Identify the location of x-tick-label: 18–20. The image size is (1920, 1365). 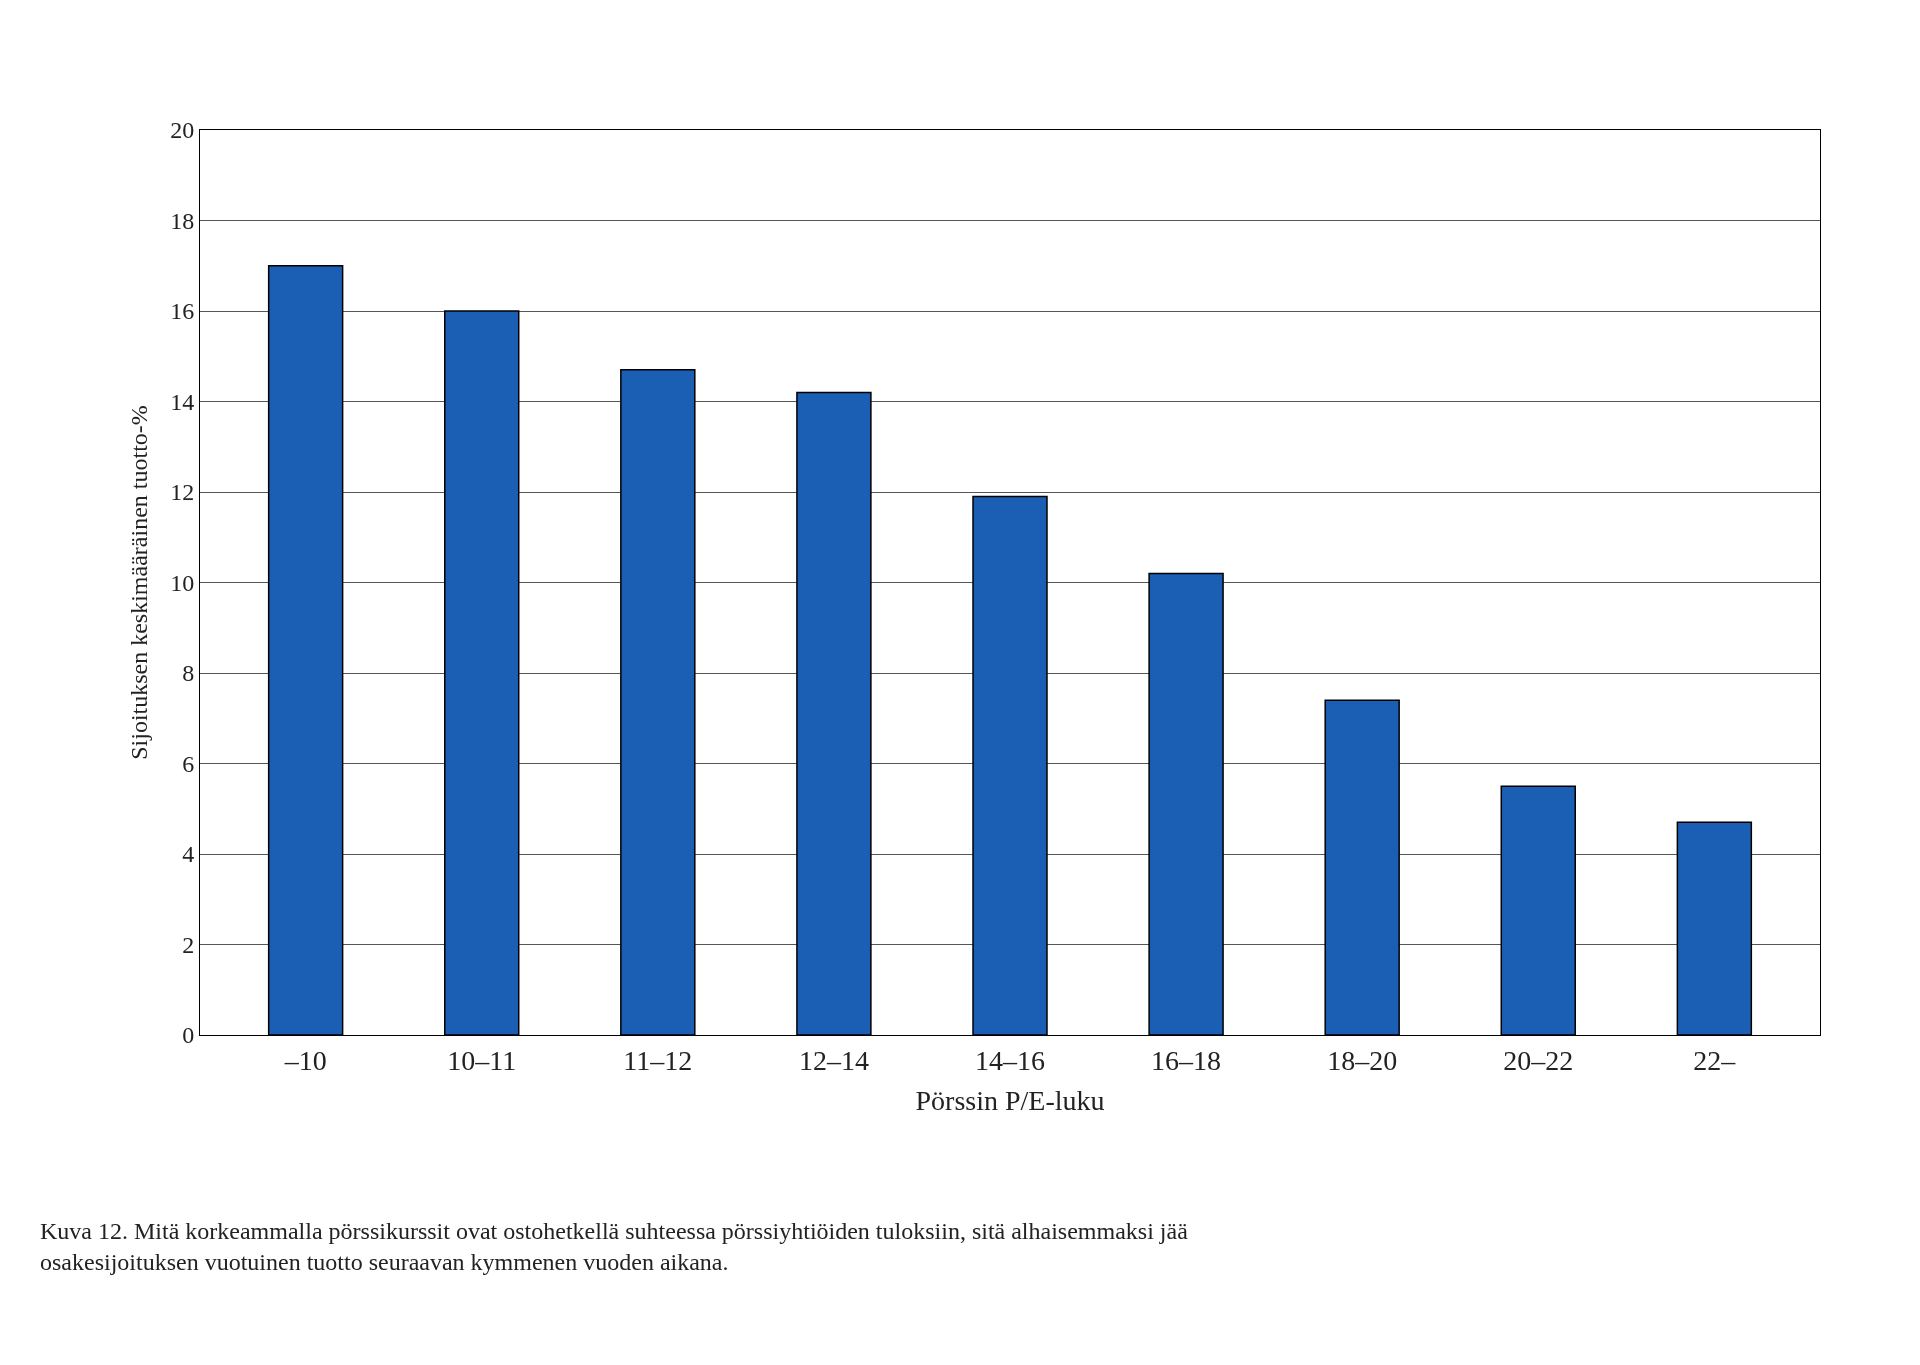
(1362, 1060).